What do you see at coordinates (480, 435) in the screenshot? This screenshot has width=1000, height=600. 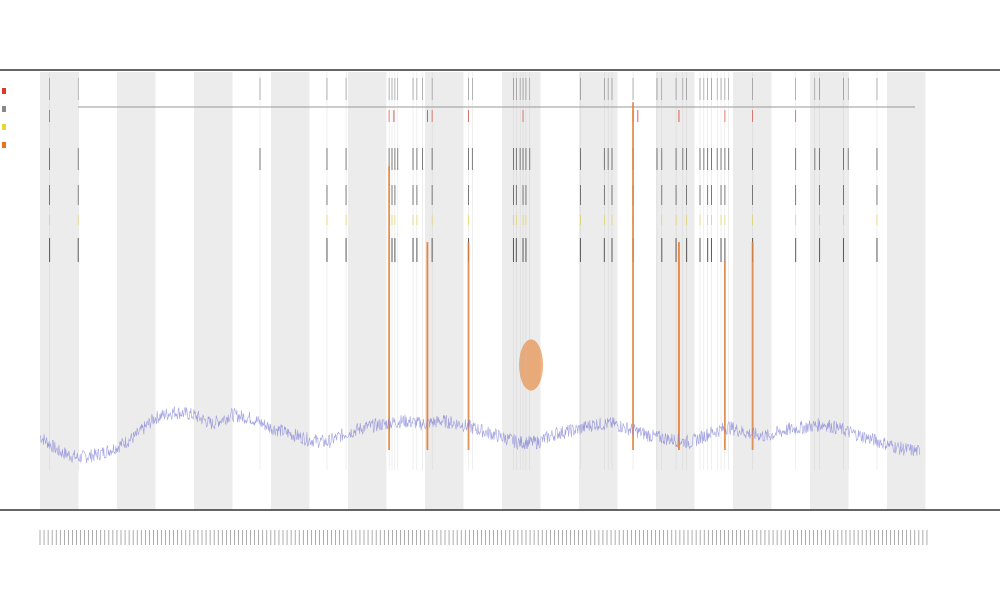 I see `coverage-series-line` at bounding box center [480, 435].